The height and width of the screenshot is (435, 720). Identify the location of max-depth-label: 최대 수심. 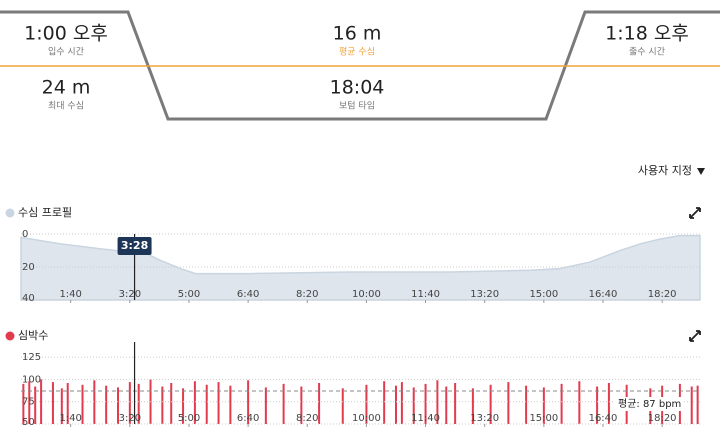
(66, 106).